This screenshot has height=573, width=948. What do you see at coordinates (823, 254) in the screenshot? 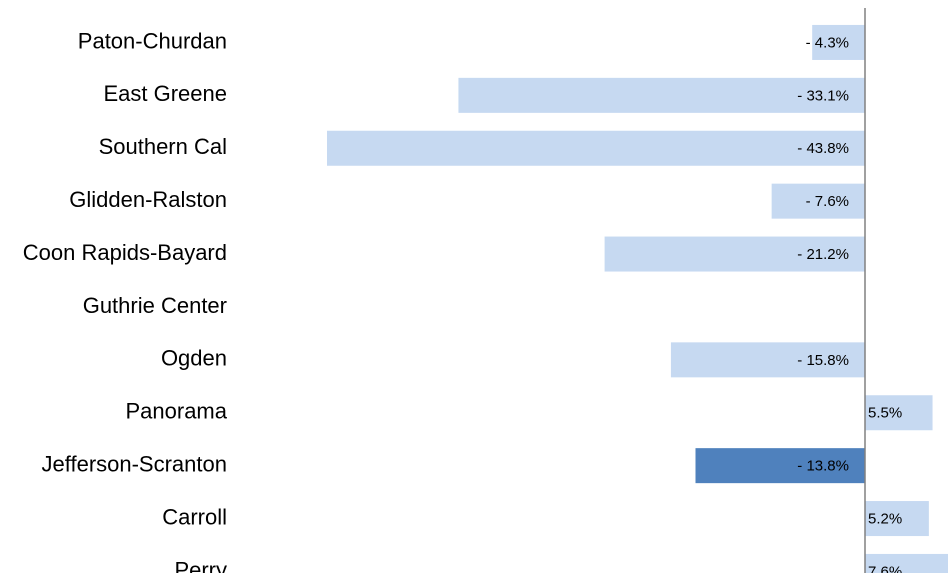
I see `value-label: - 21.2%` at bounding box center [823, 254].